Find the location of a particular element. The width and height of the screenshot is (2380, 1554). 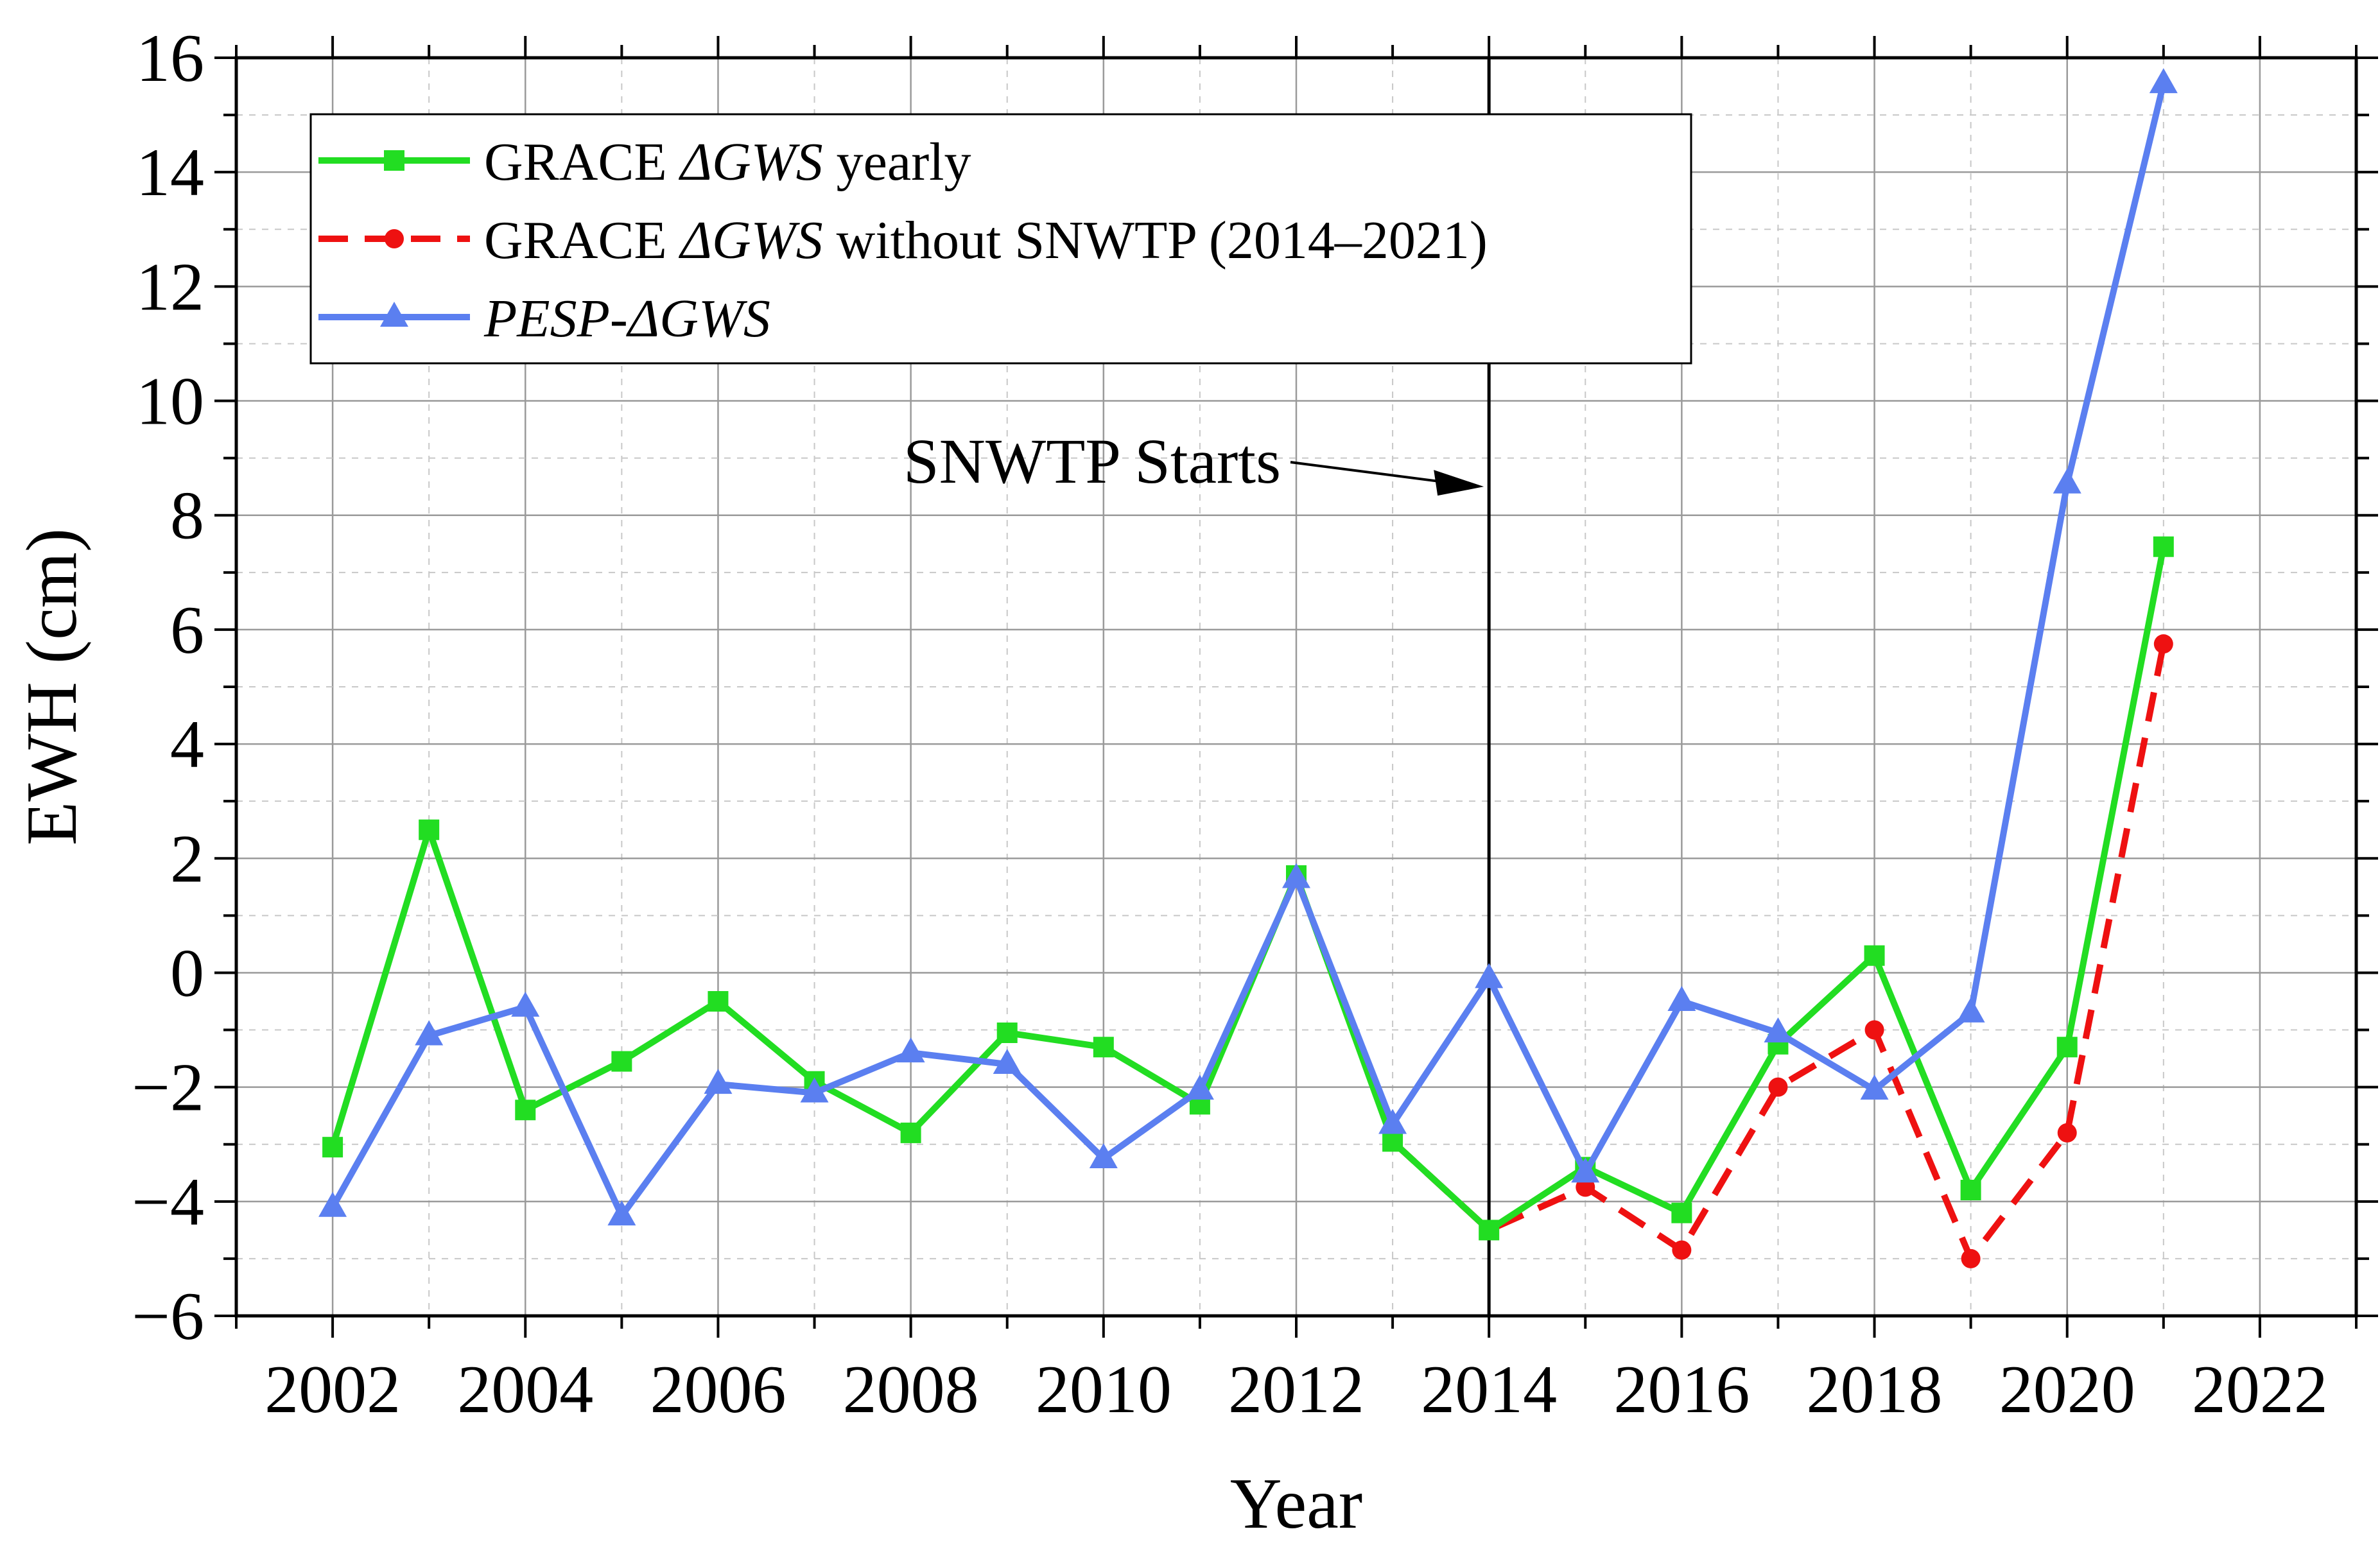

legend-label-part: without SNWTP (2014–2021) is located at coordinates (1155, 241).